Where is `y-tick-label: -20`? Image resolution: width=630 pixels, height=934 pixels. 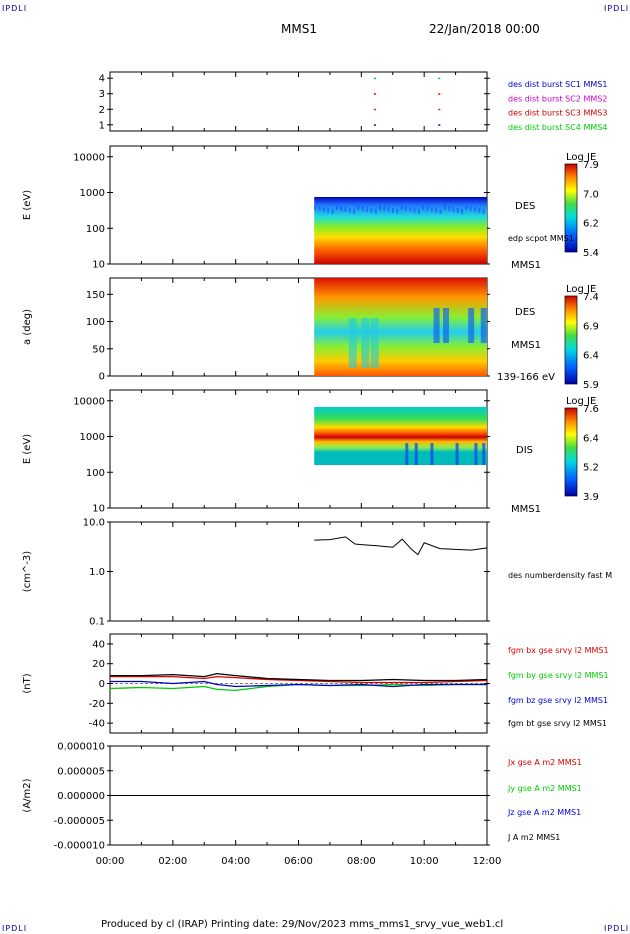 y-tick-label: -20 is located at coordinates (97, 704).